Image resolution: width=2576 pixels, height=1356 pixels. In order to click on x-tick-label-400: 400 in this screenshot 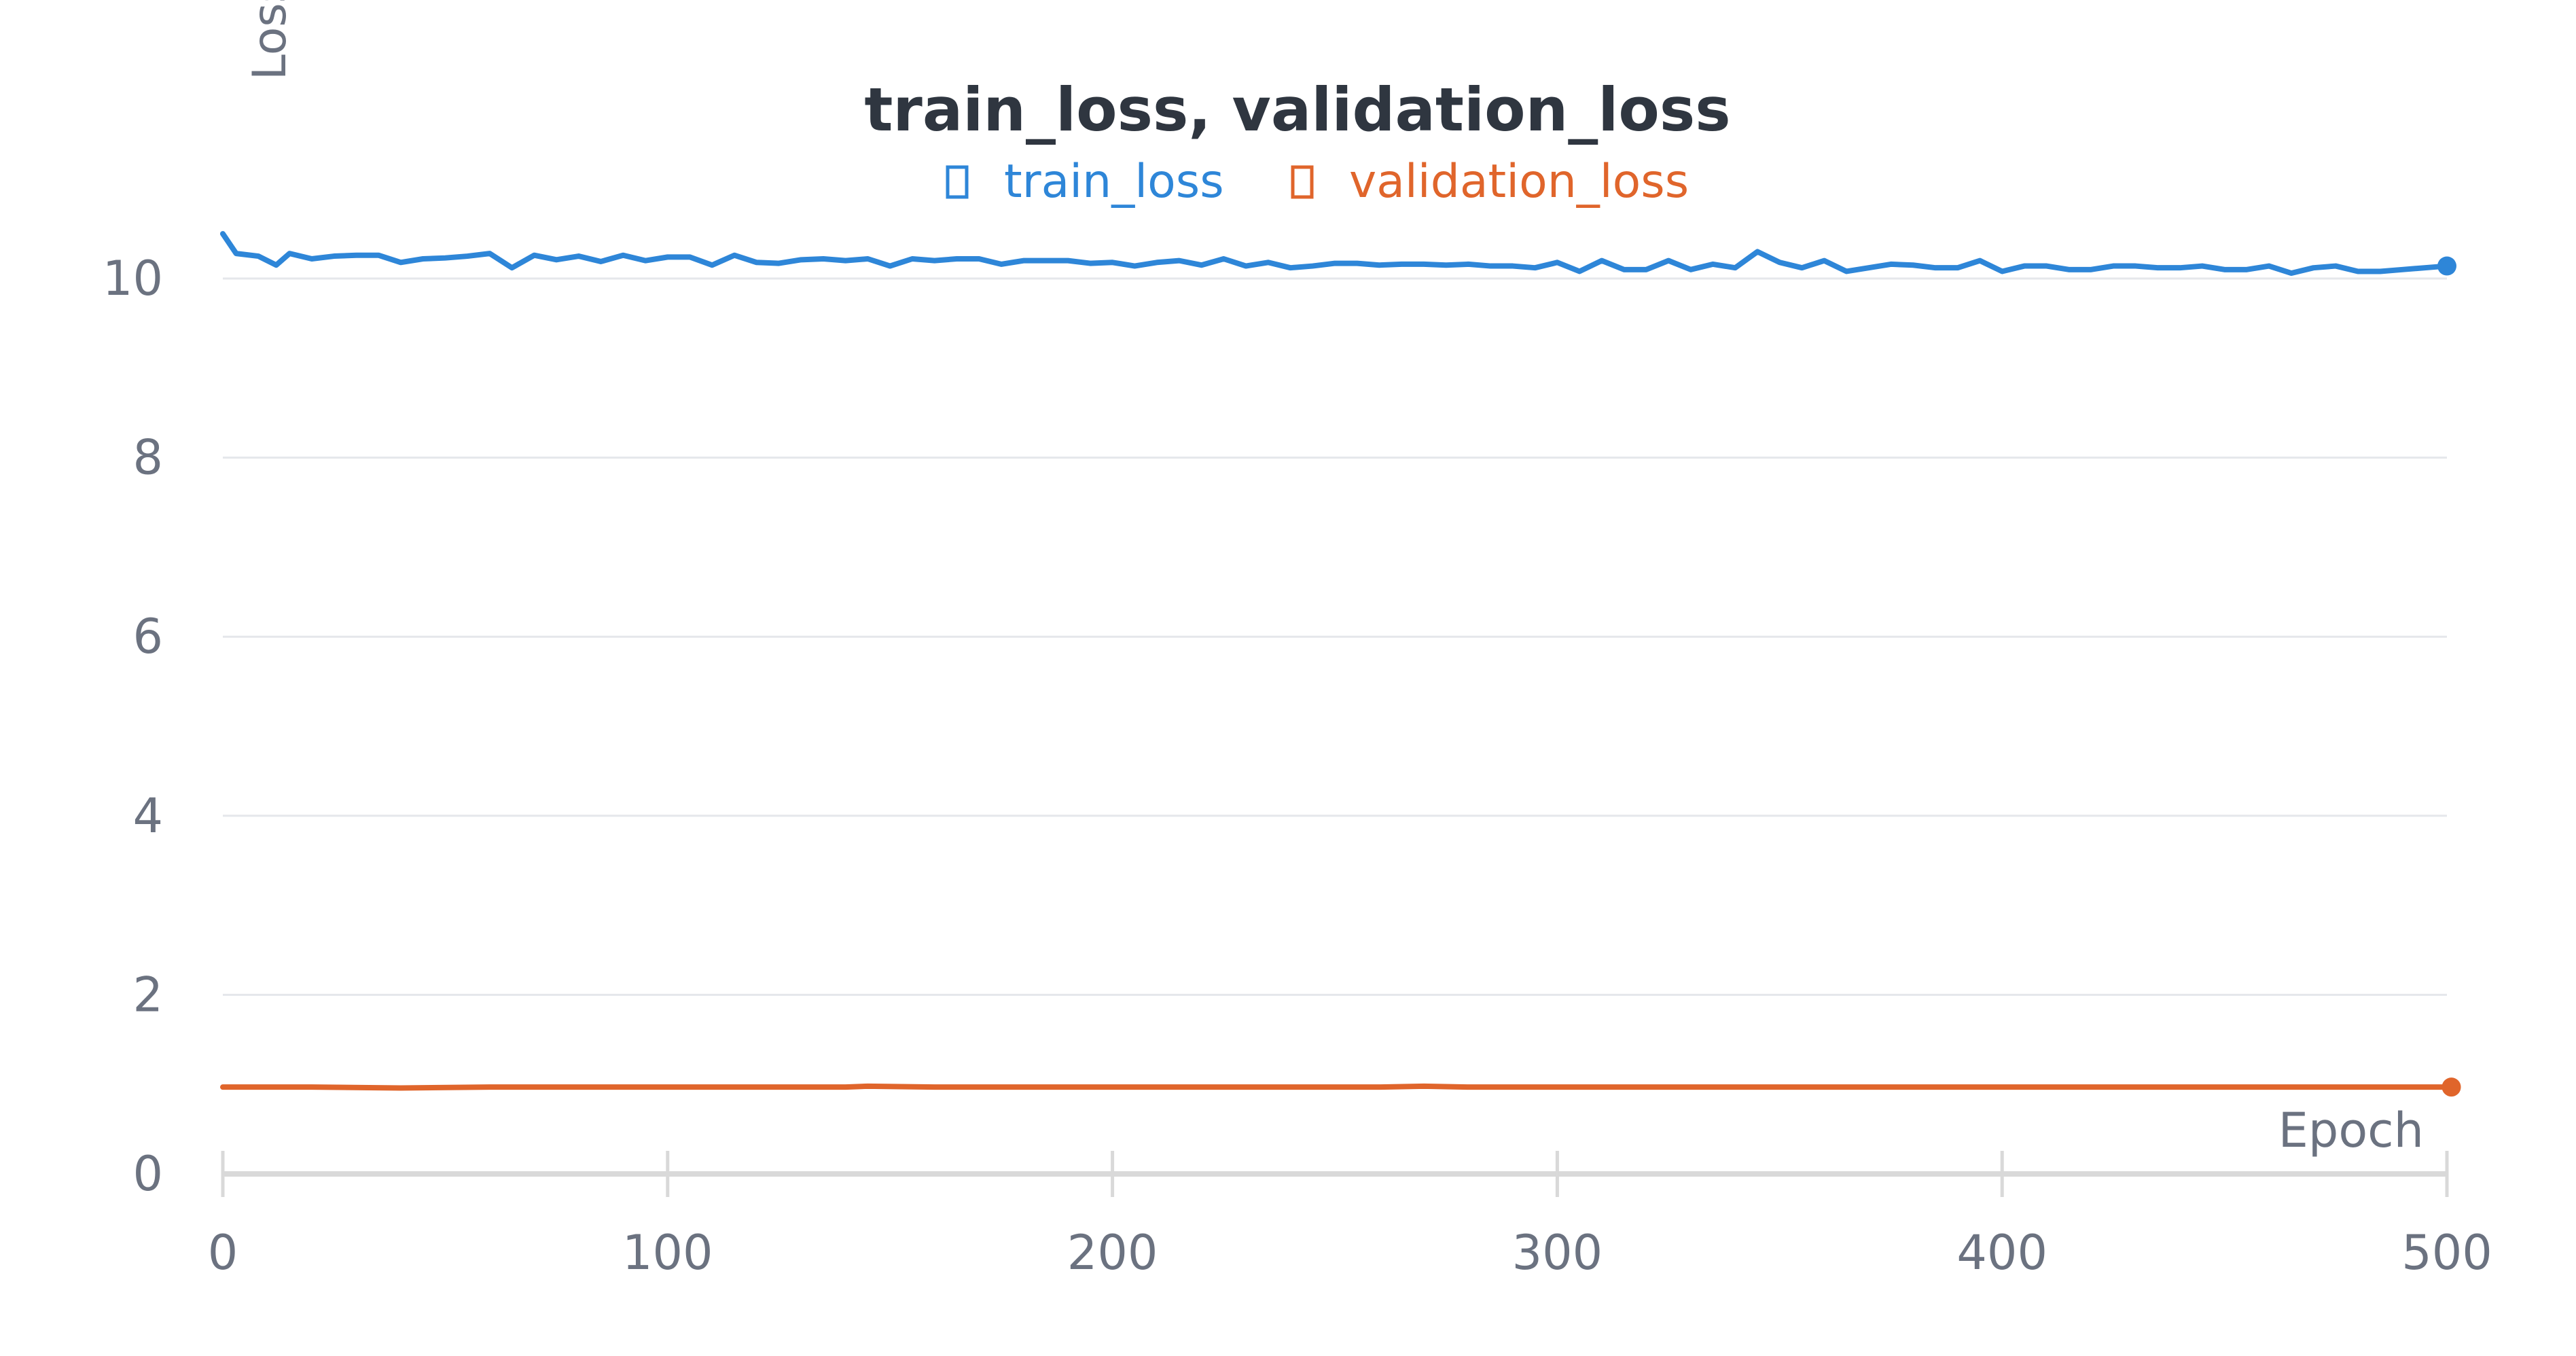, I will do `click(2002, 1253)`.